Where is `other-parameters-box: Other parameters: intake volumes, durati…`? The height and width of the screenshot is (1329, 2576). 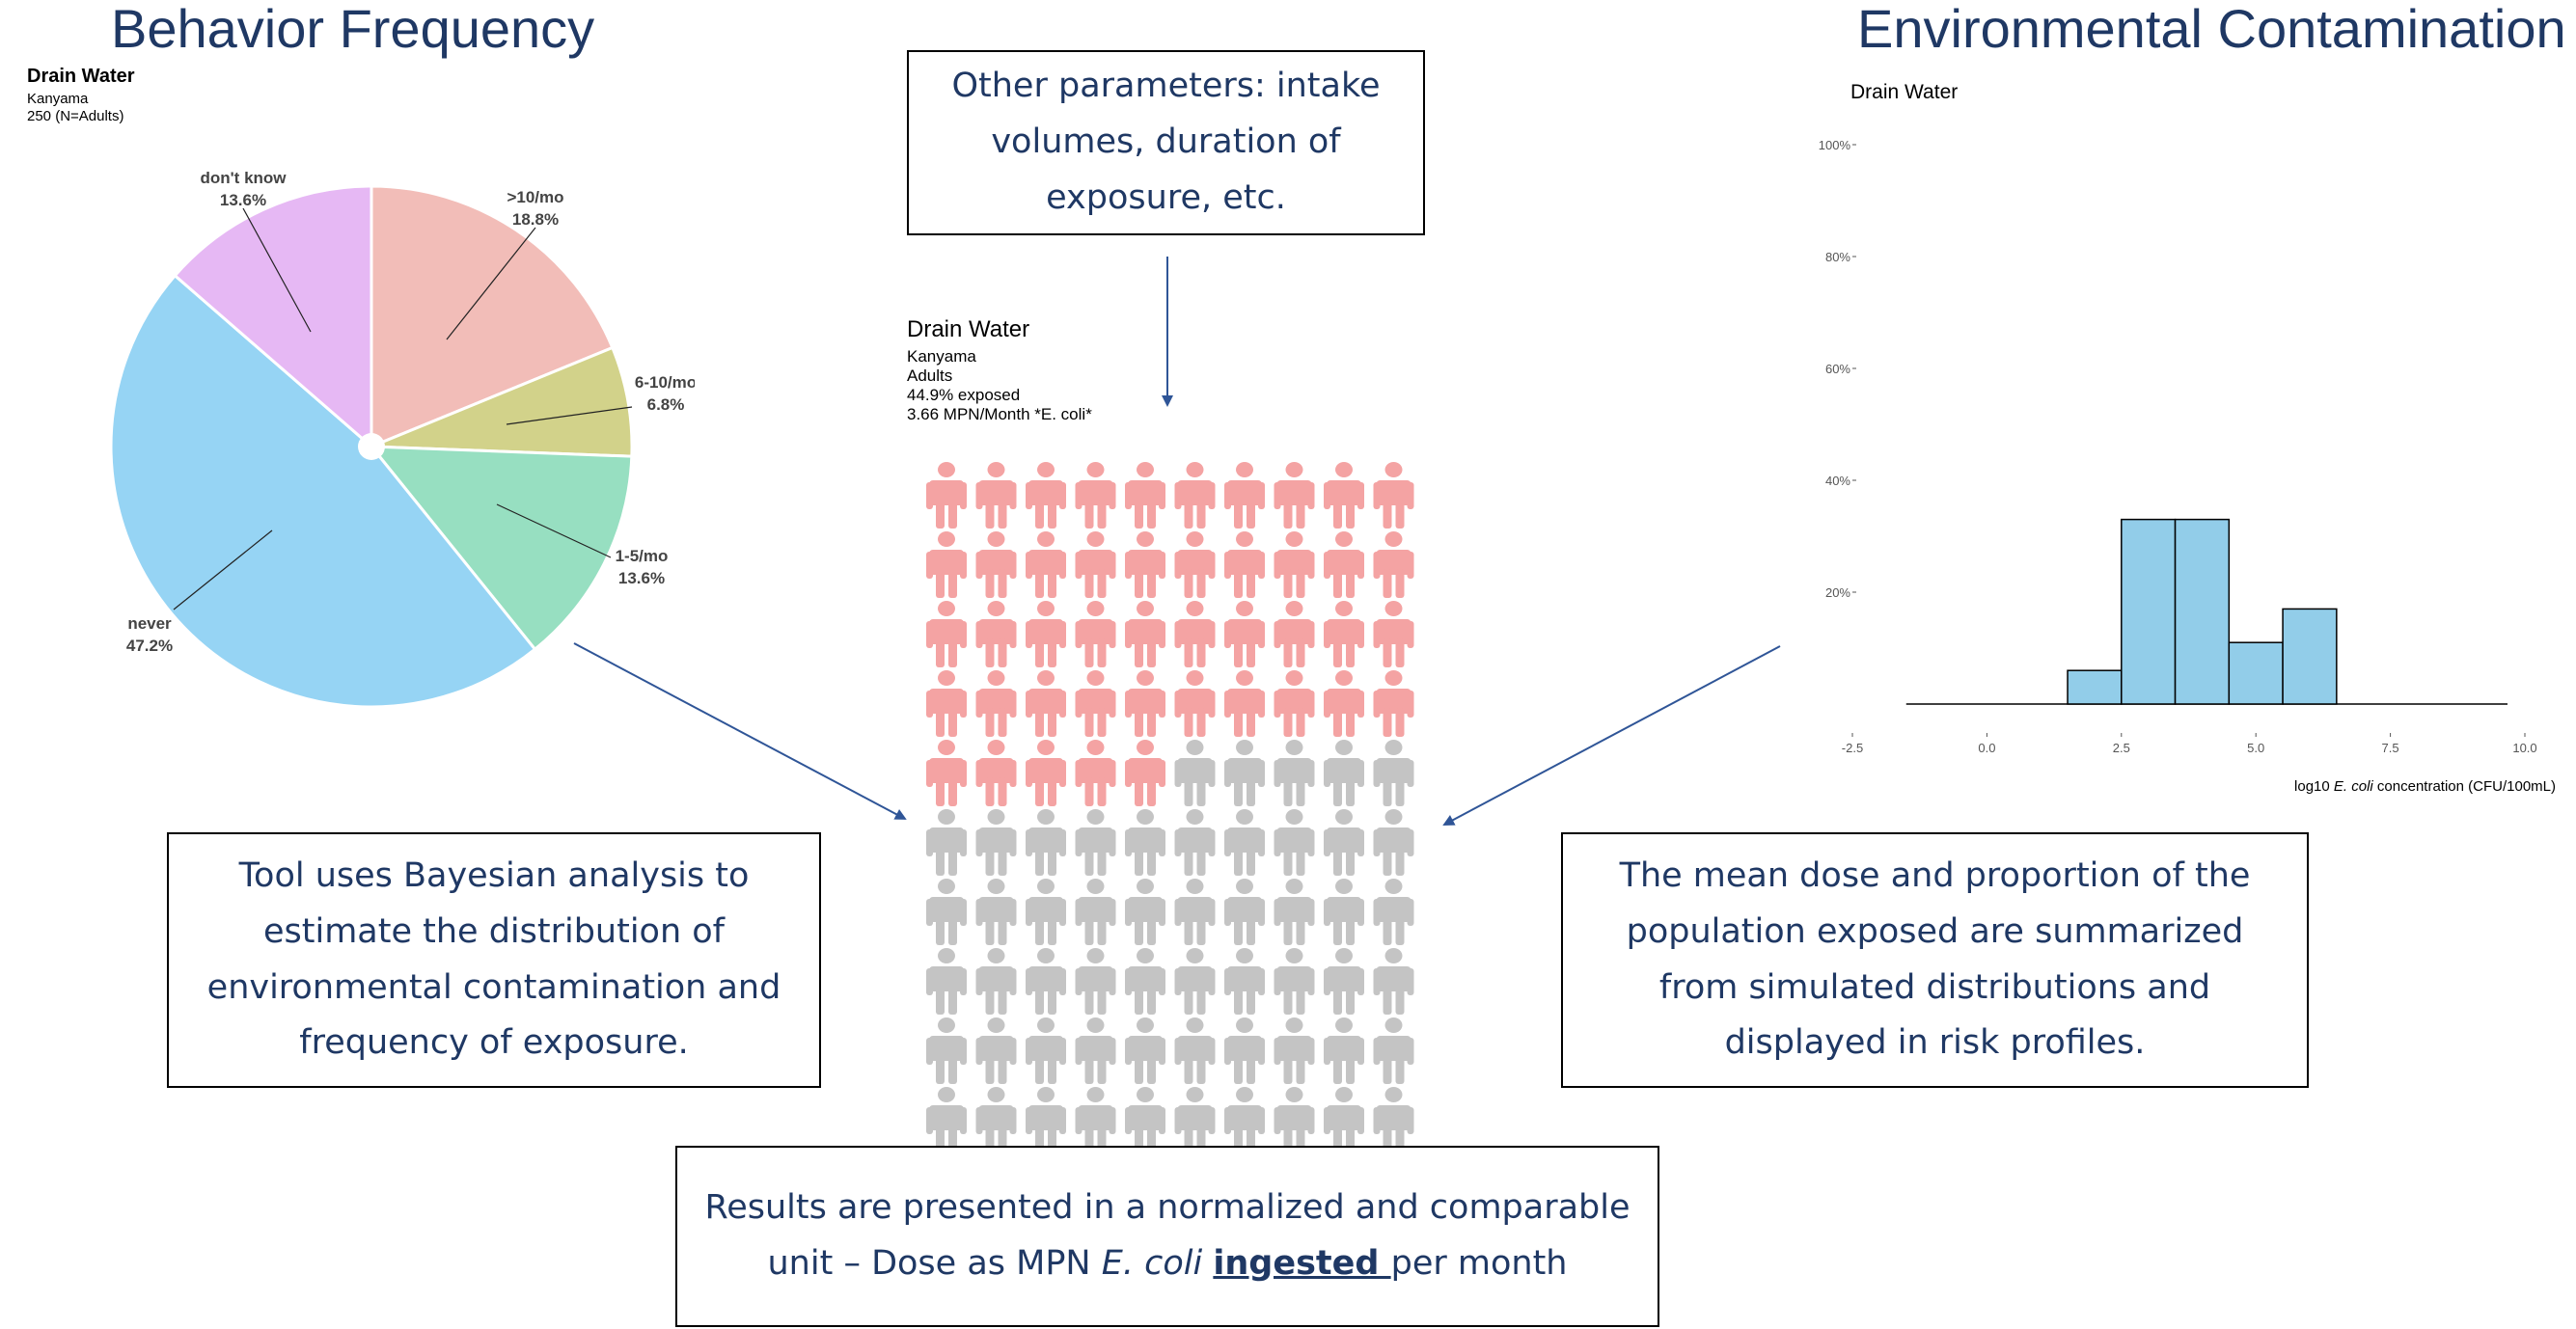
other-parameters-box: Other parameters: intake volumes, durati… is located at coordinates (1166, 142).